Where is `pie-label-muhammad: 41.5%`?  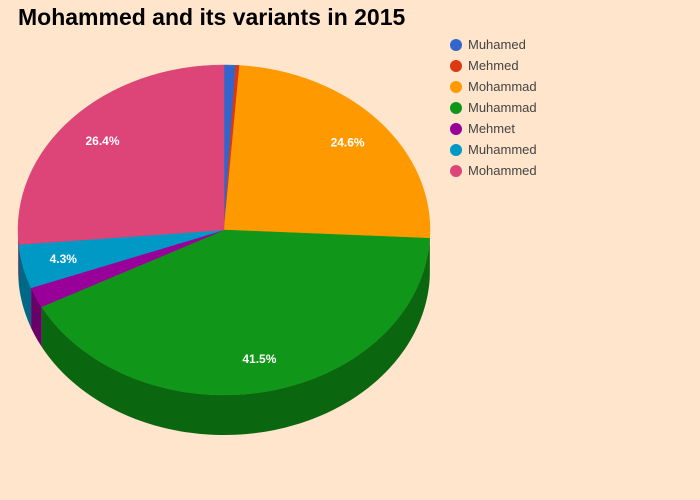
pie-label-muhammad: 41.5% is located at coordinates (259, 359).